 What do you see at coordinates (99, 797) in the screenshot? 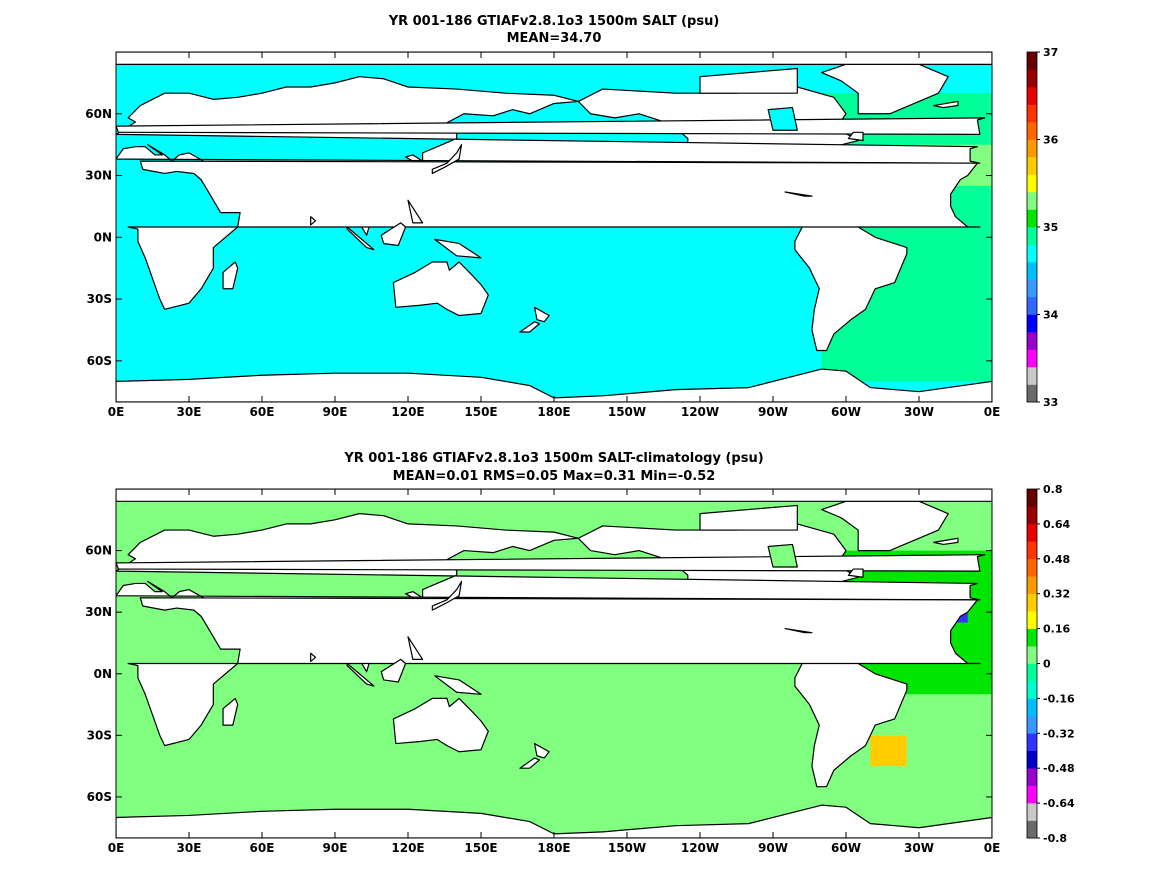
I see `y-tick-label: 60S` at bounding box center [99, 797].